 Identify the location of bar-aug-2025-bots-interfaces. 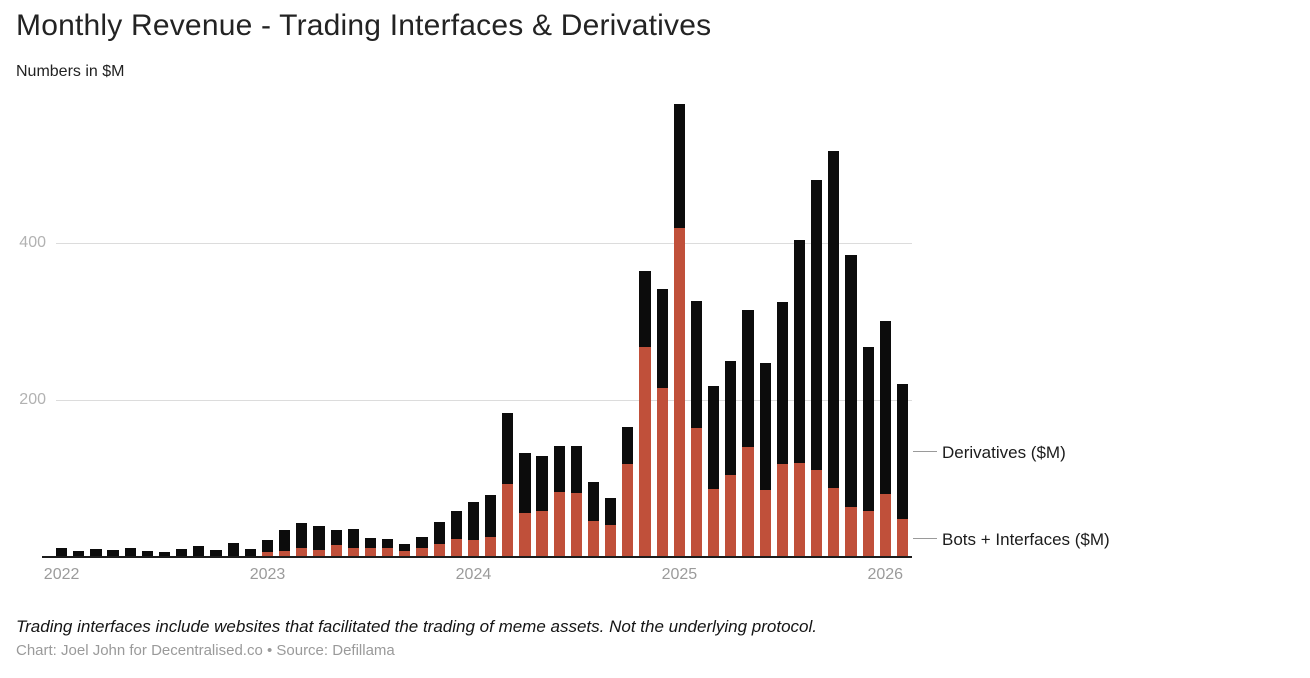
(799, 509).